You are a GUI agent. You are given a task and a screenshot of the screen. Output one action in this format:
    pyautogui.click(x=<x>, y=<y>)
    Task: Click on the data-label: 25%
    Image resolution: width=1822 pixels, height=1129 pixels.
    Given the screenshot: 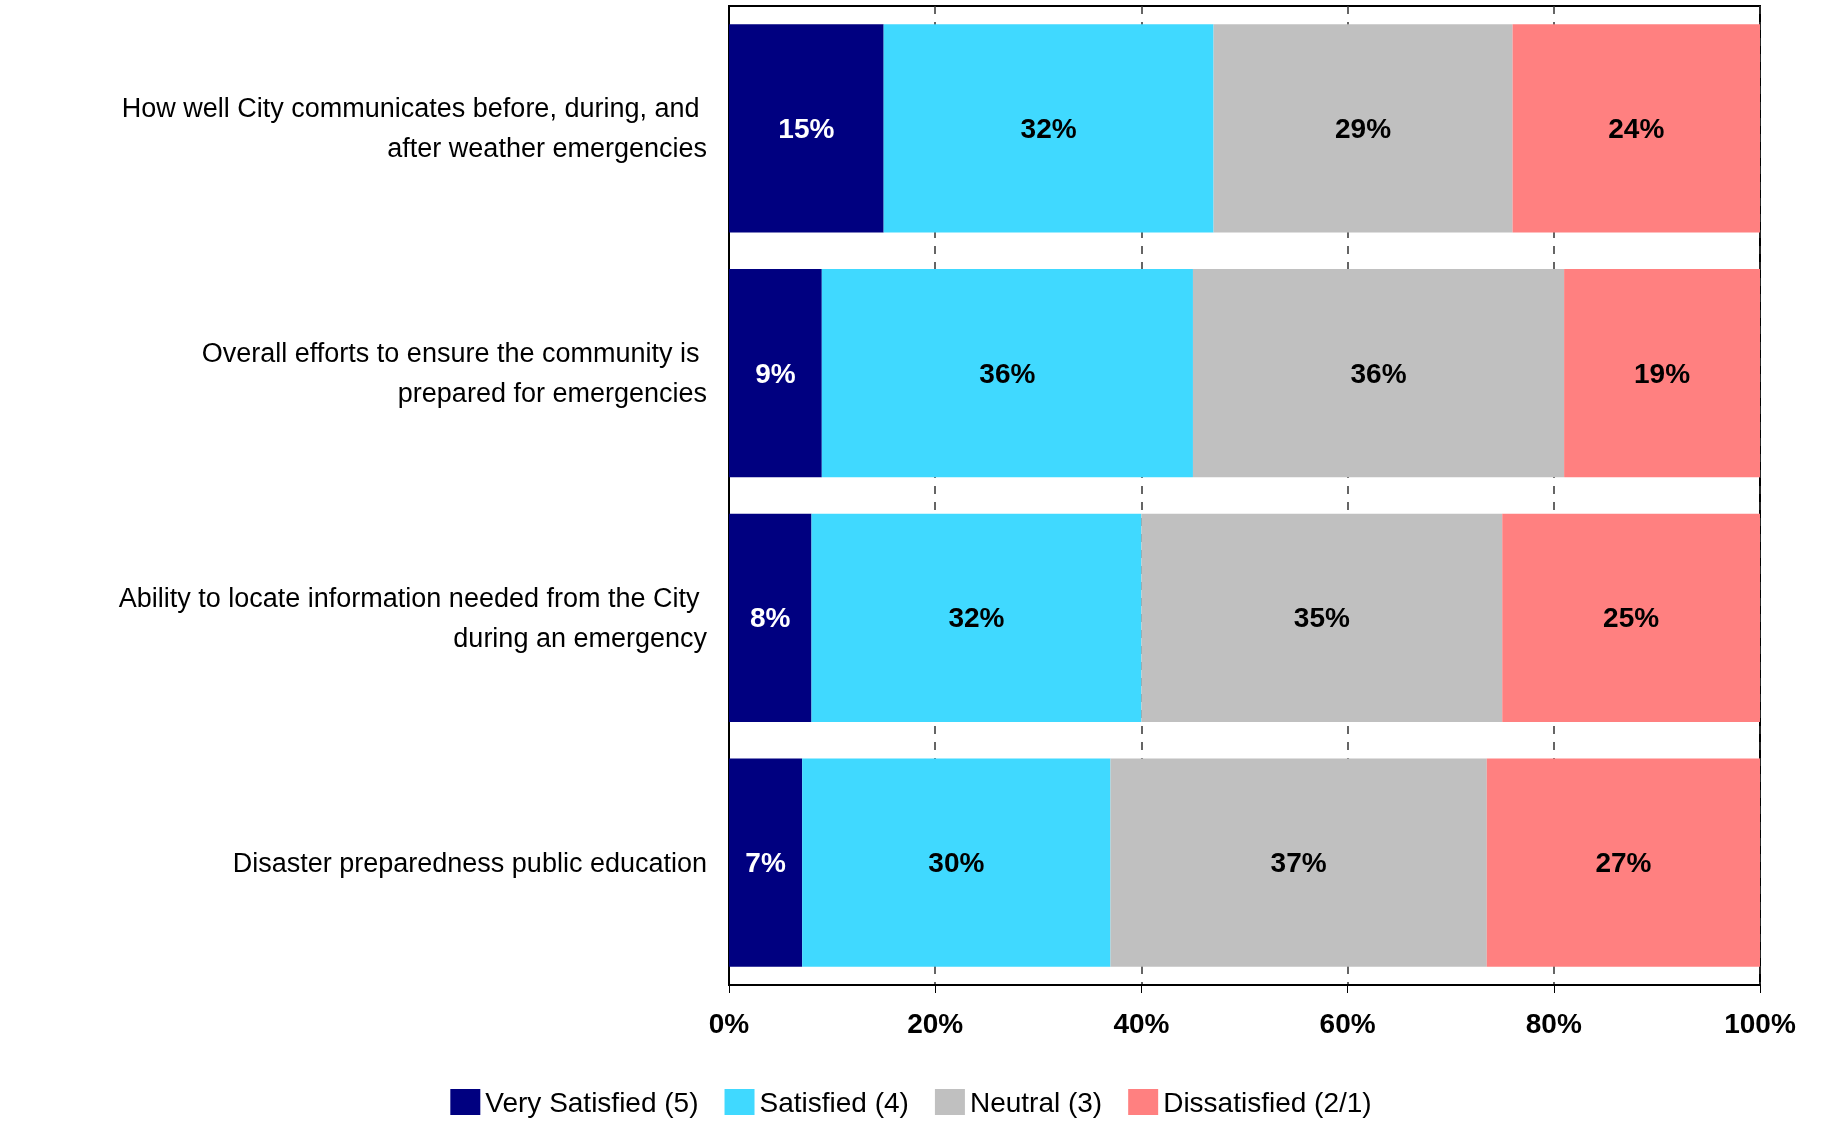 What is the action you would take?
    pyautogui.click(x=1631, y=618)
    